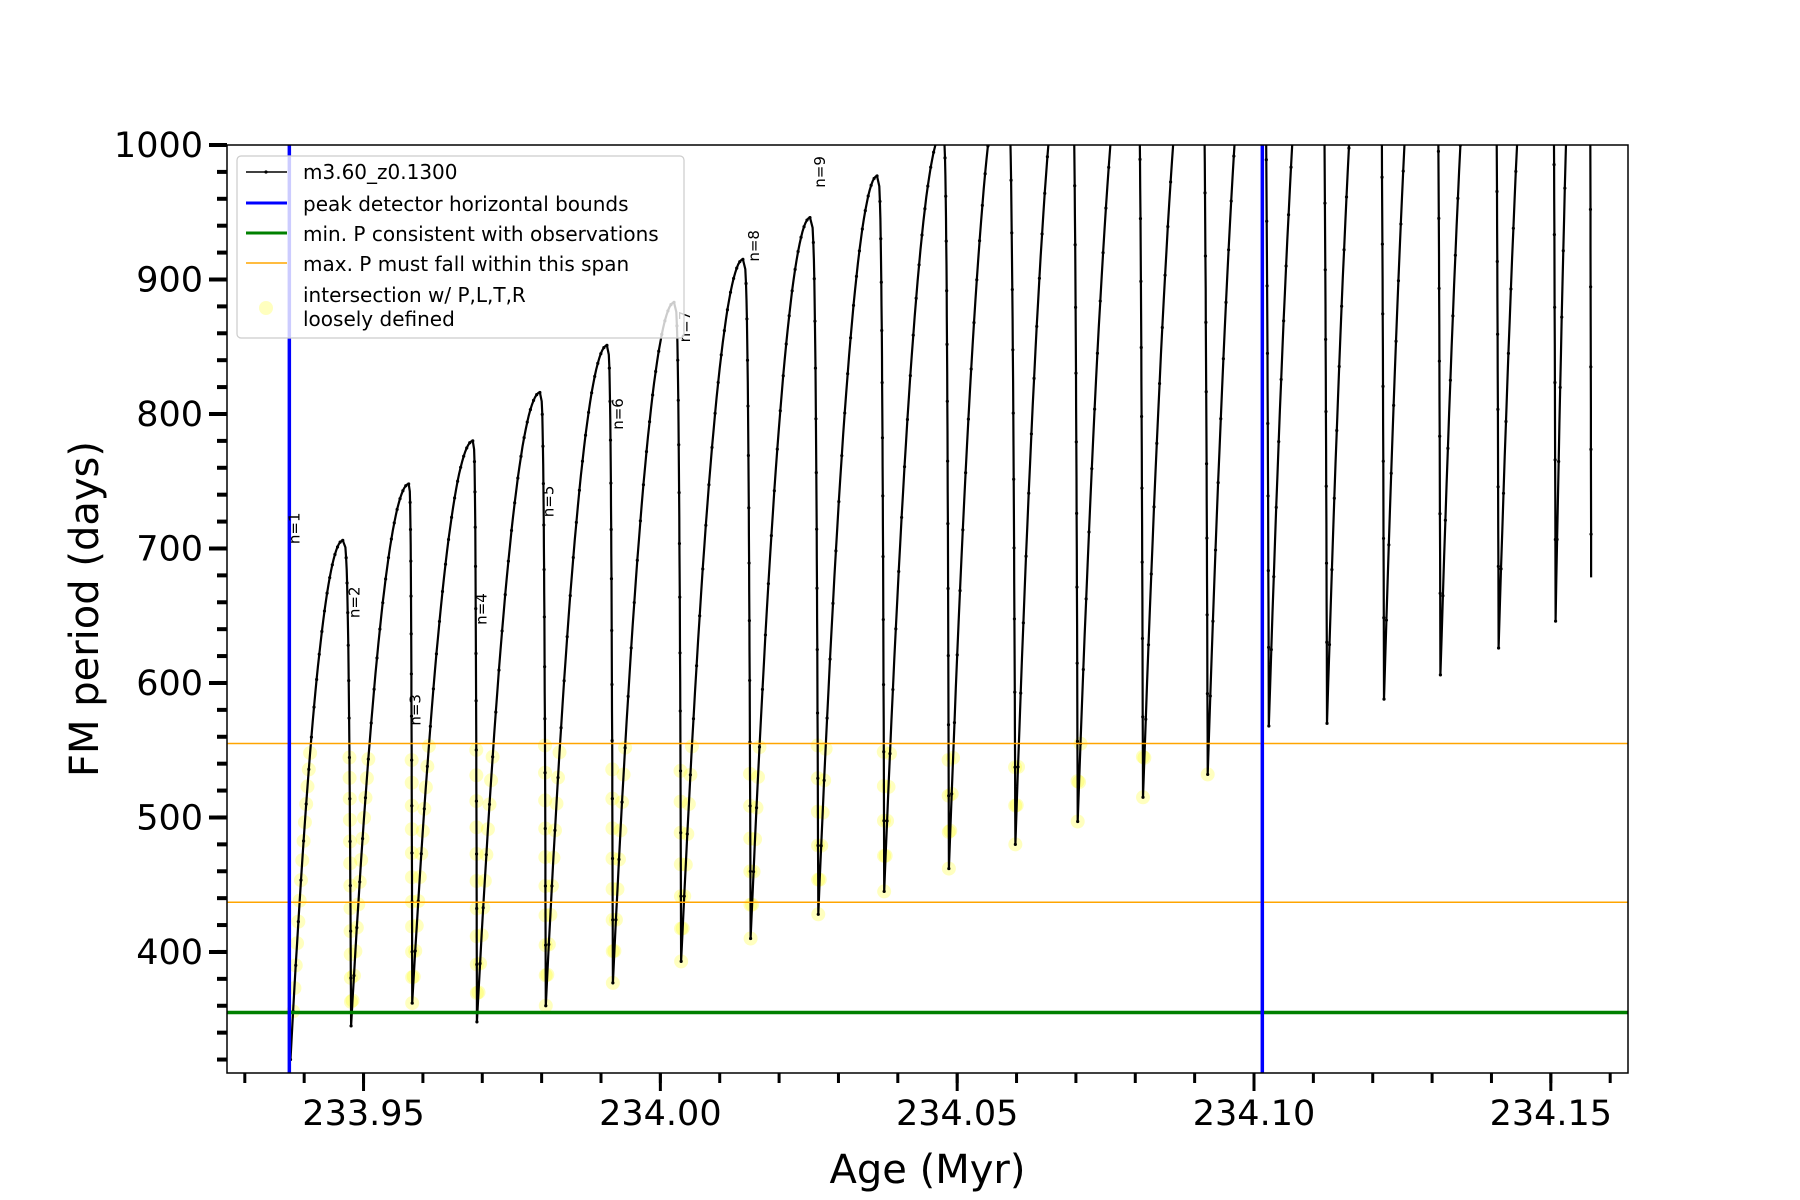 This screenshot has height=1200, width=1800. What do you see at coordinates (85, 609) in the screenshot?
I see `y-axis-label: FM period (days)` at bounding box center [85, 609].